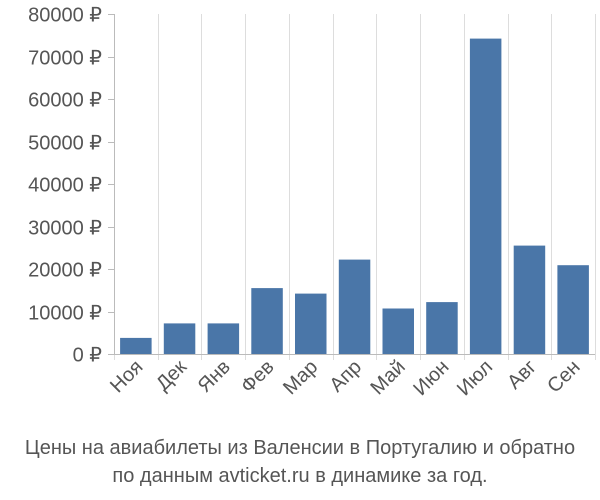  I want to click on x-tick-label: Май, so click(387, 377).